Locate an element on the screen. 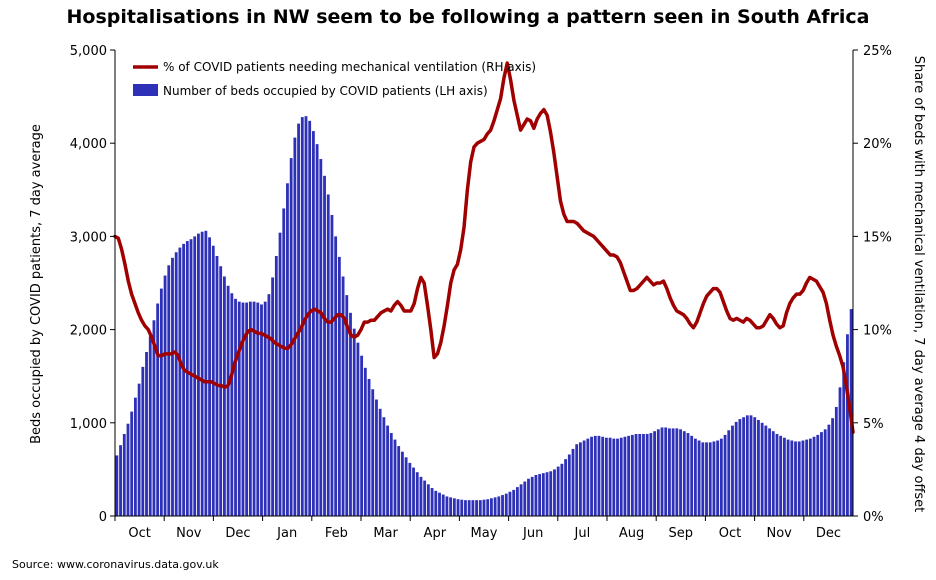  x-tick-label: Sep is located at coordinates (681, 533).